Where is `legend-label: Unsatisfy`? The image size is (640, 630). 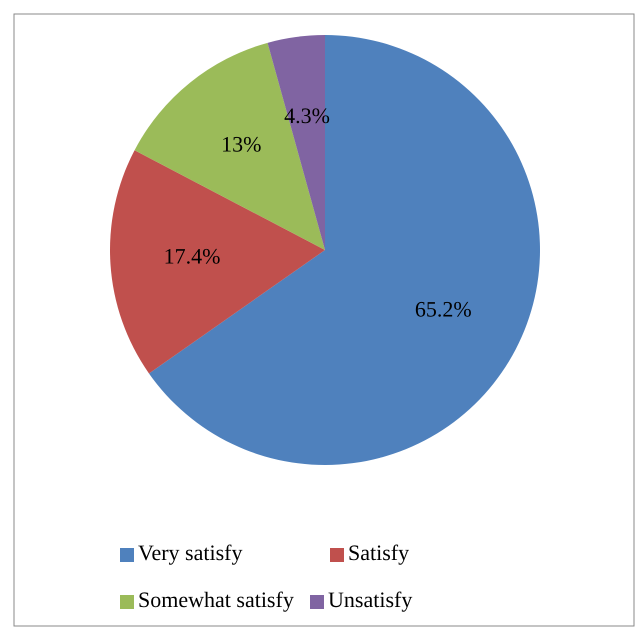
legend-label: Unsatisfy is located at coordinates (370, 599).